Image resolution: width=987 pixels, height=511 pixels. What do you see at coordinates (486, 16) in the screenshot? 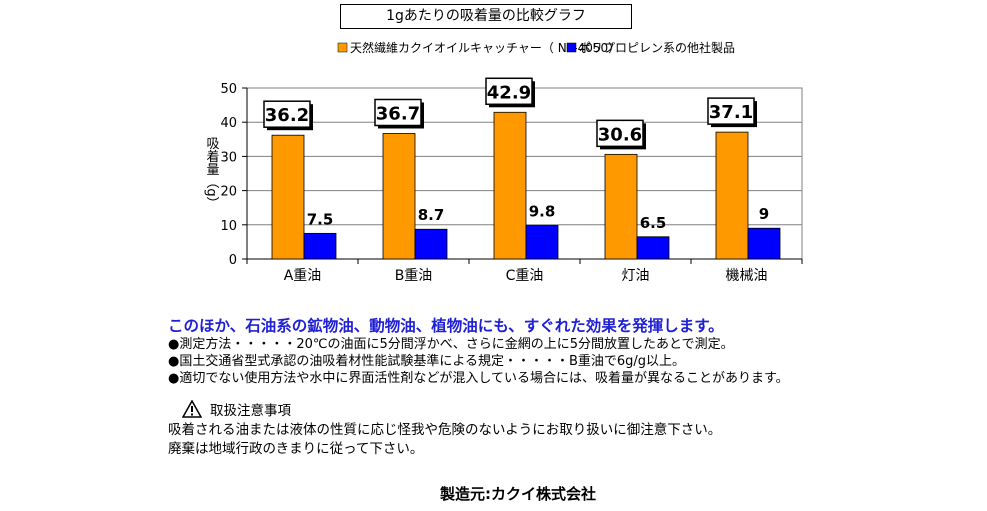
I see `chart-title: 1gあたりの吸着量の比較グラフ` at bounding box center [486, 16].